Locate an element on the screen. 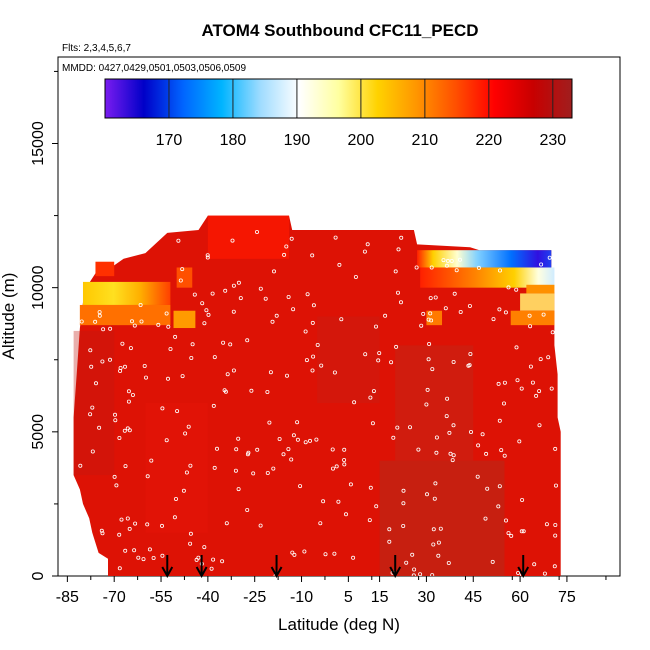 This screenshot has height=650, width=650. x-tick-label: -40 is located at coordinates (207, 597).